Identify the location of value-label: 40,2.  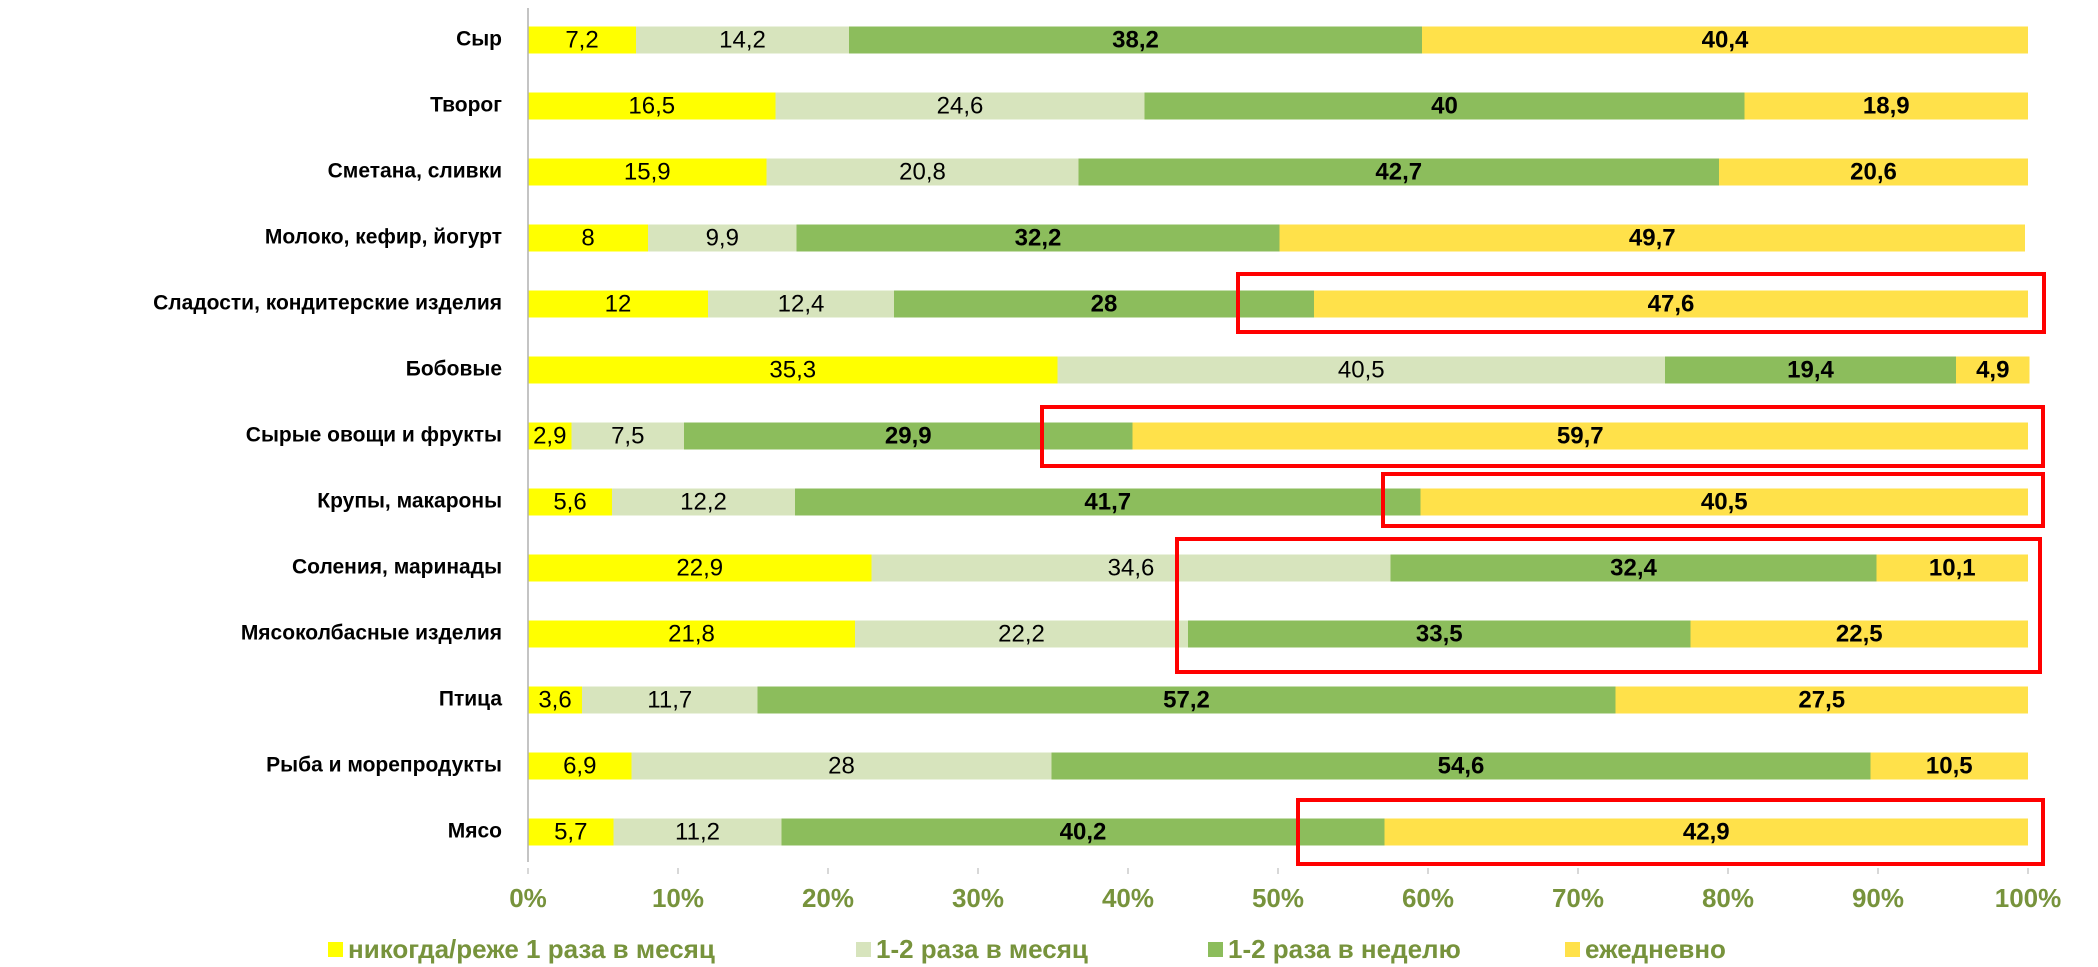
(1083, 831).